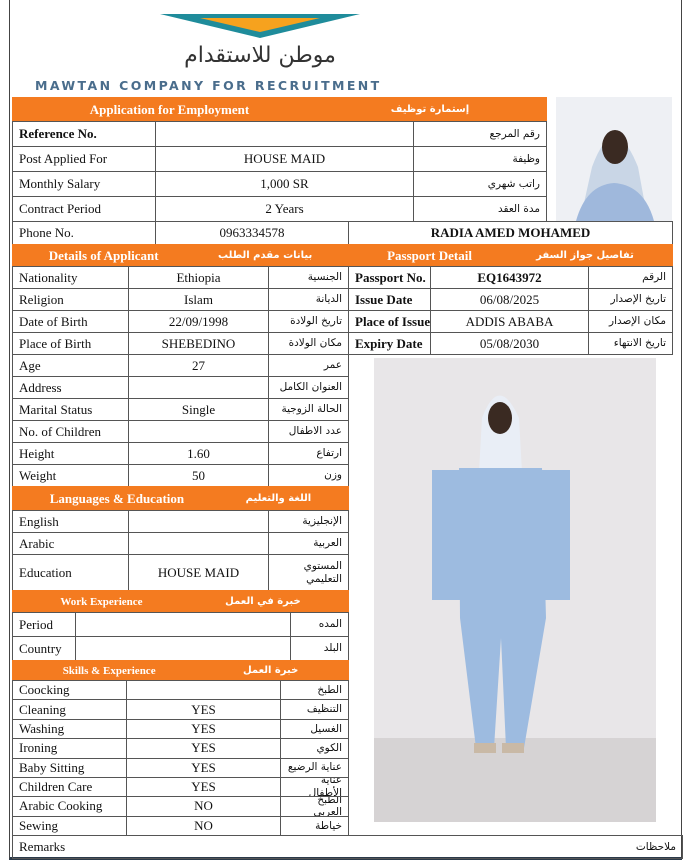 The image size is (686, 868). What do you see at coordinates (70, 453) in the screenshot?
I see `field-label: Height` at bounding box center [70, 453].